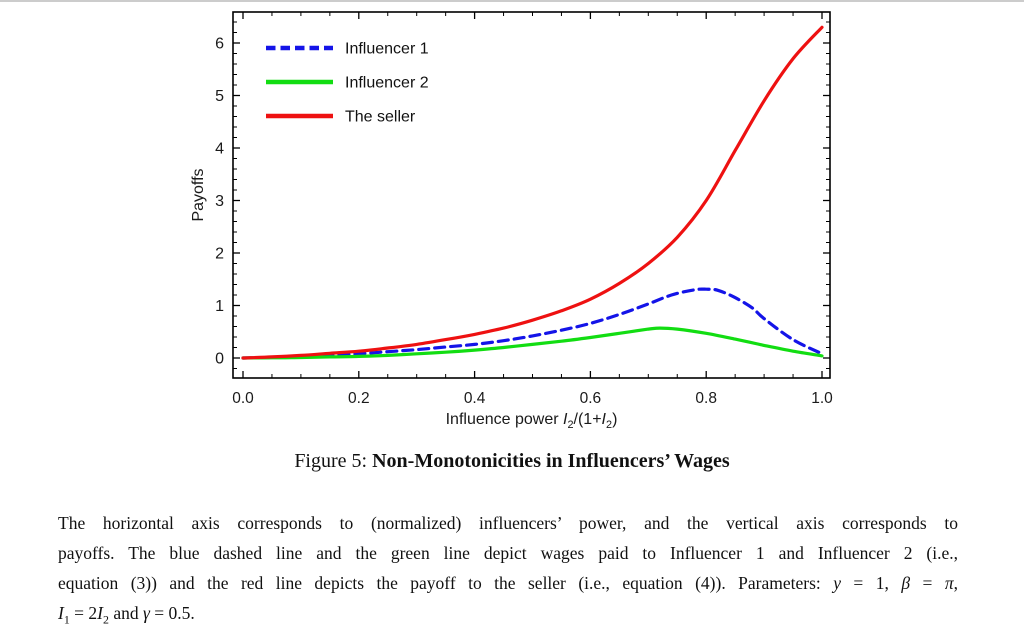 The image size is (1024, 640). Describe the element at coordinates (955, 583) in the screenshot. I see `desc-run: ,` at that location.